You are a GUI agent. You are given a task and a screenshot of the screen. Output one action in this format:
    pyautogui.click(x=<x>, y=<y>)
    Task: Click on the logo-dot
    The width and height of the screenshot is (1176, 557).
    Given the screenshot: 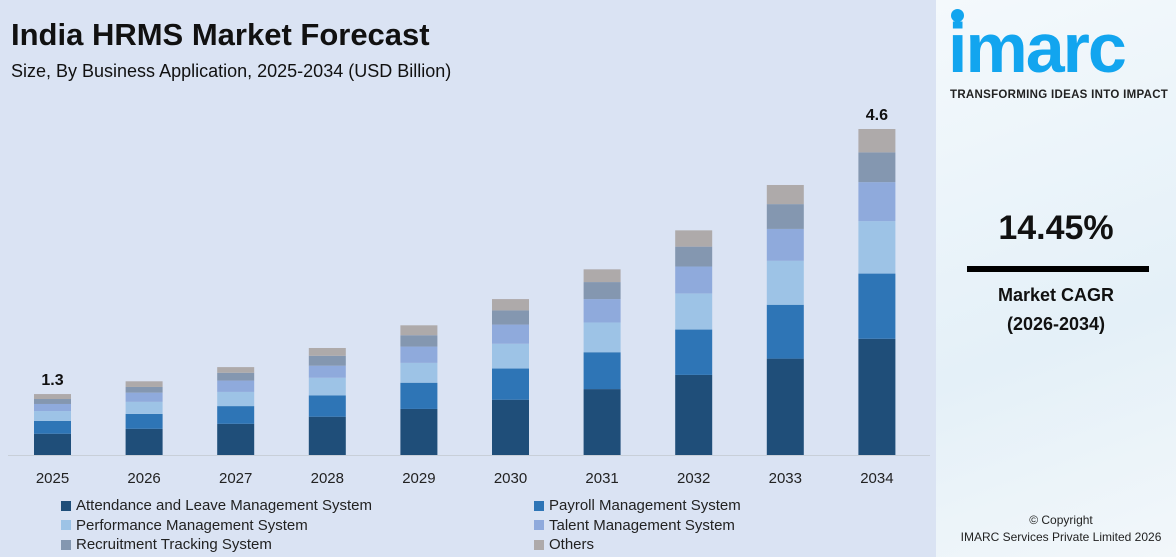 What is the action you would take?
    pyautogui.click(x=957, y=15)
    